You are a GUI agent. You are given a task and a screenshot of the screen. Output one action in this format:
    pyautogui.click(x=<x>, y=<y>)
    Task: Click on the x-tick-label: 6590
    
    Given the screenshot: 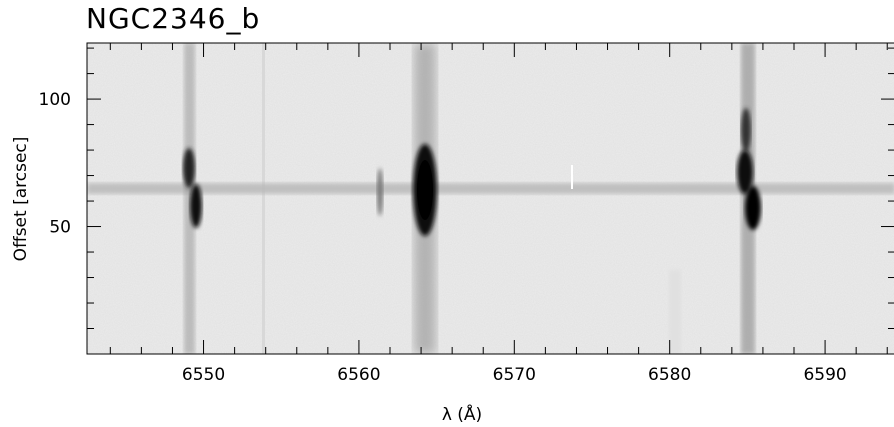 What is the action you would take?
    pyautogui.click(x=824, y=375)
    